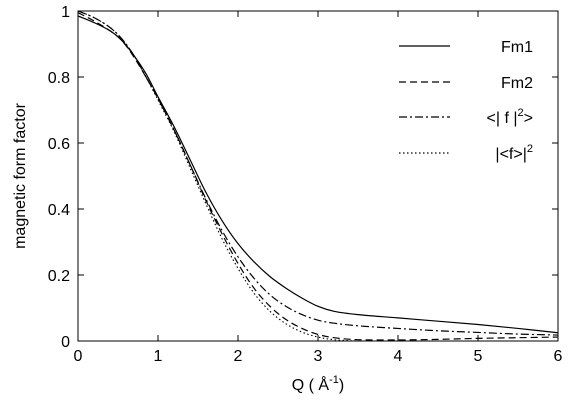 The width and height of the screenshot is (574, 405). What do you see at coordinates (517, 83) in the screenshot?
I see `legend-label-2: Fm2` at bounding box center [517, 83].